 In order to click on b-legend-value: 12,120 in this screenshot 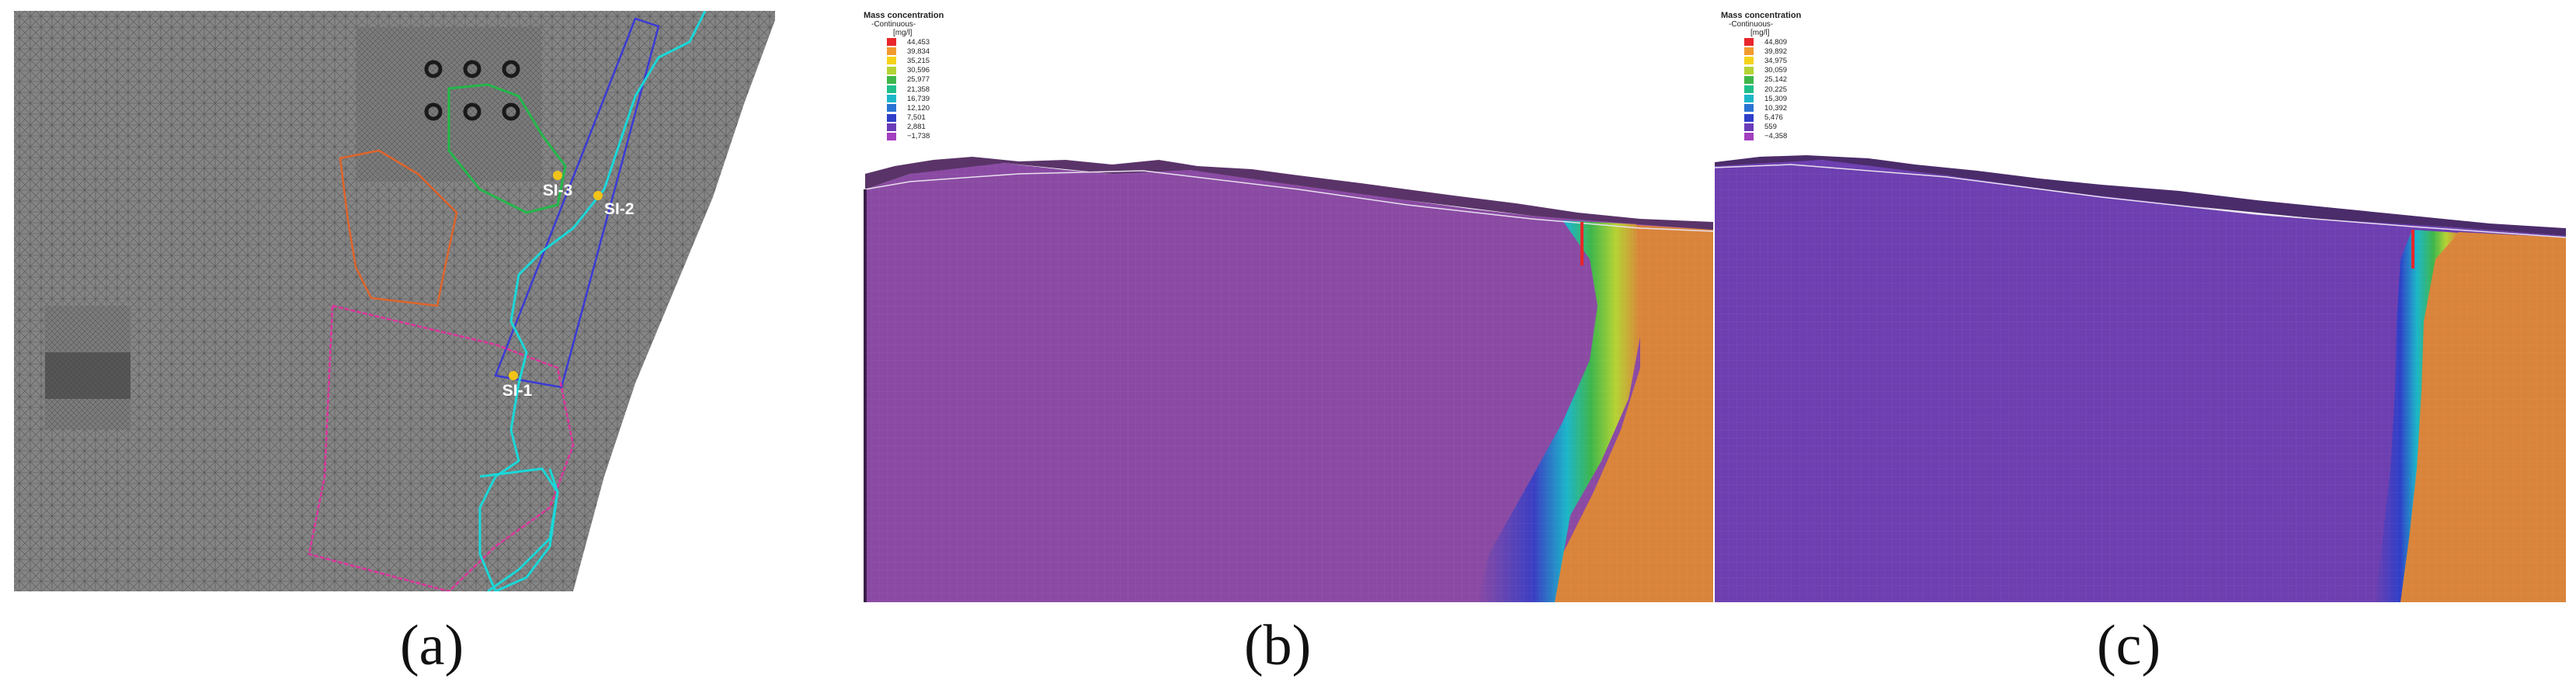, I will do `click(918, 108)`.